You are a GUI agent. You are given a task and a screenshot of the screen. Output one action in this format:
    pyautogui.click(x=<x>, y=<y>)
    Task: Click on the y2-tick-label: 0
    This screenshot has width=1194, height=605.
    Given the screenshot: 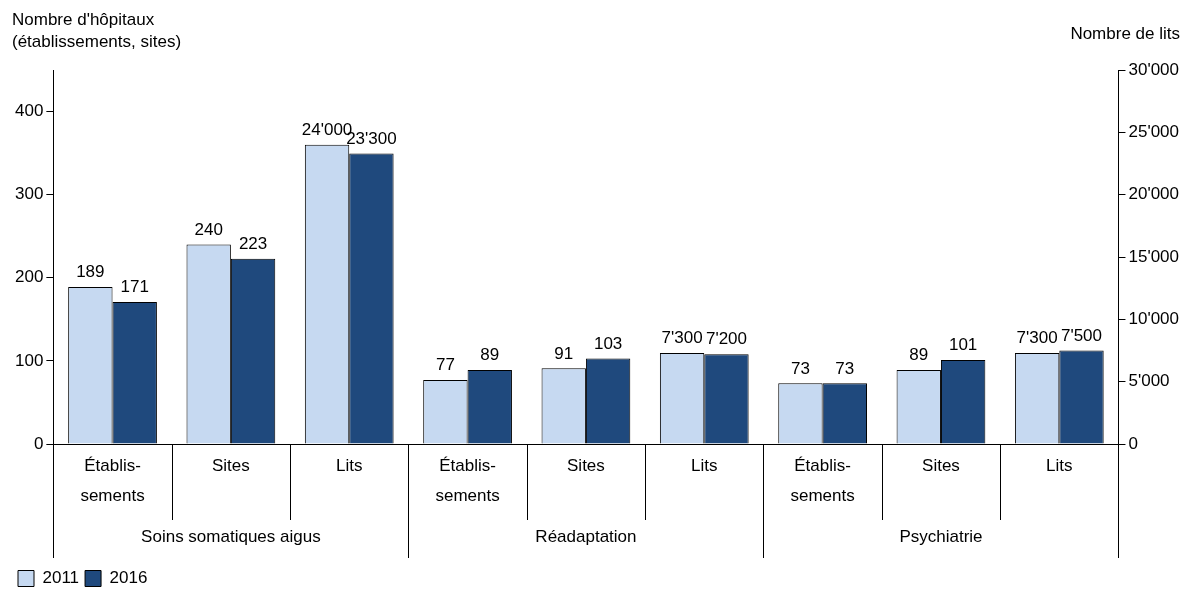 What is the action you would take?
    pyautogui.click(x=1133, y=443)
    